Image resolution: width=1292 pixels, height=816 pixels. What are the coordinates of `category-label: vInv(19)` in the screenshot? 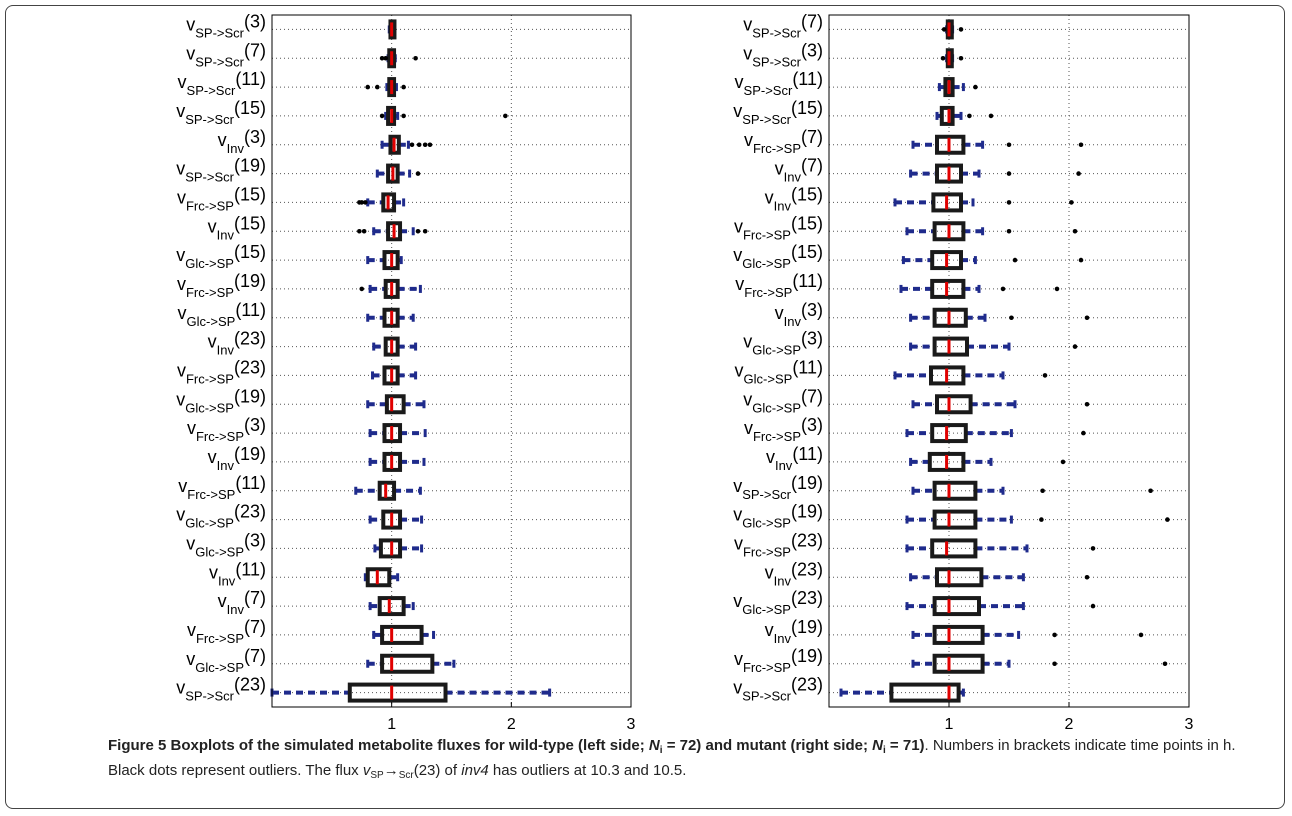 It's located at (237, 458).